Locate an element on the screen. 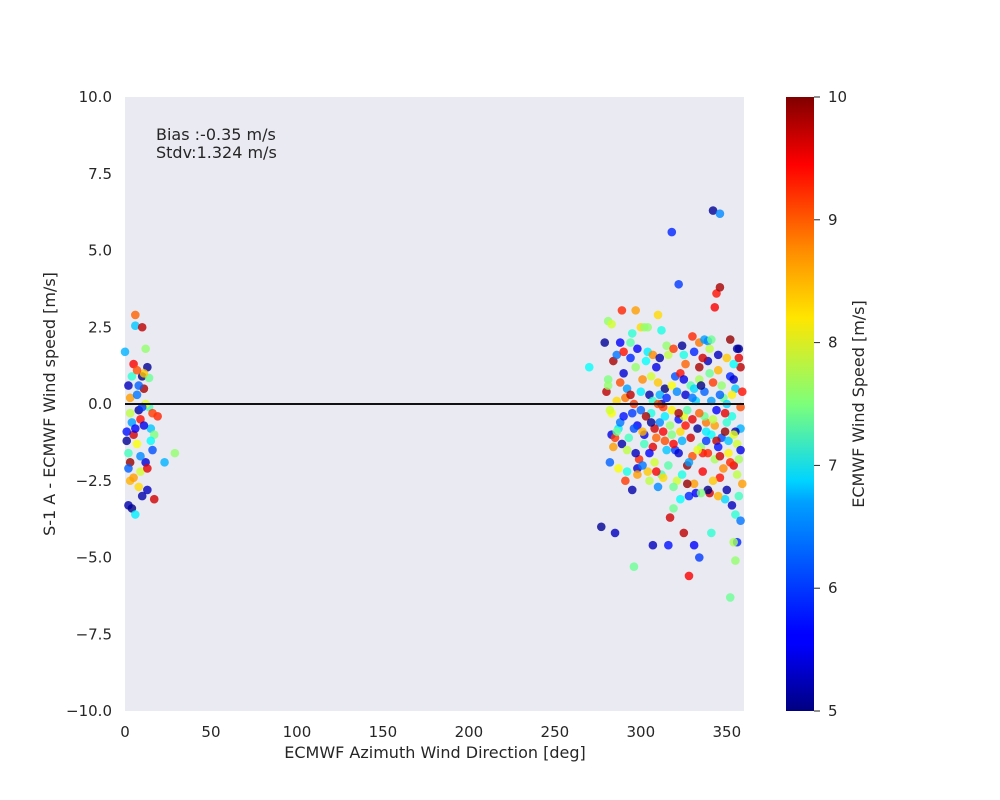 This screenshot has height=800, width=1000. colorbar-ticks: 10 9 8 7 6 5 is located at coordinates (830, 404).